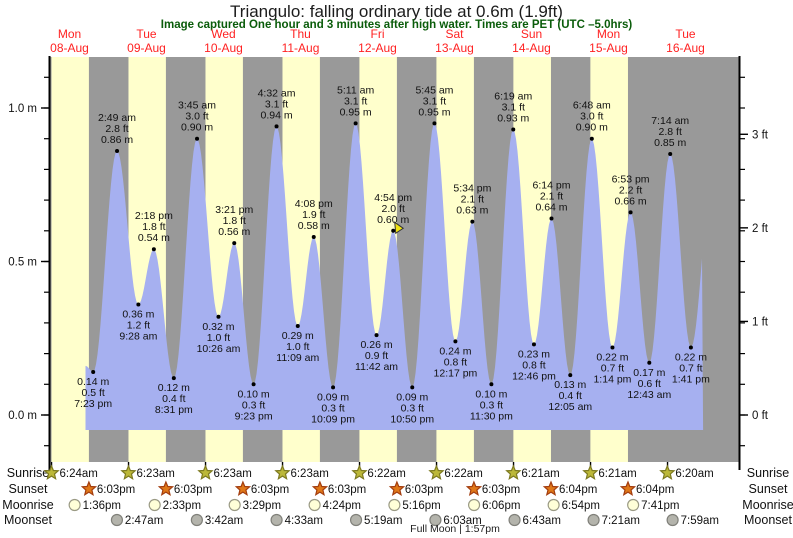  Describe the element at coordinates (193, 490) in the screenshot. I see `astro-time: 6:03pm` at that location.